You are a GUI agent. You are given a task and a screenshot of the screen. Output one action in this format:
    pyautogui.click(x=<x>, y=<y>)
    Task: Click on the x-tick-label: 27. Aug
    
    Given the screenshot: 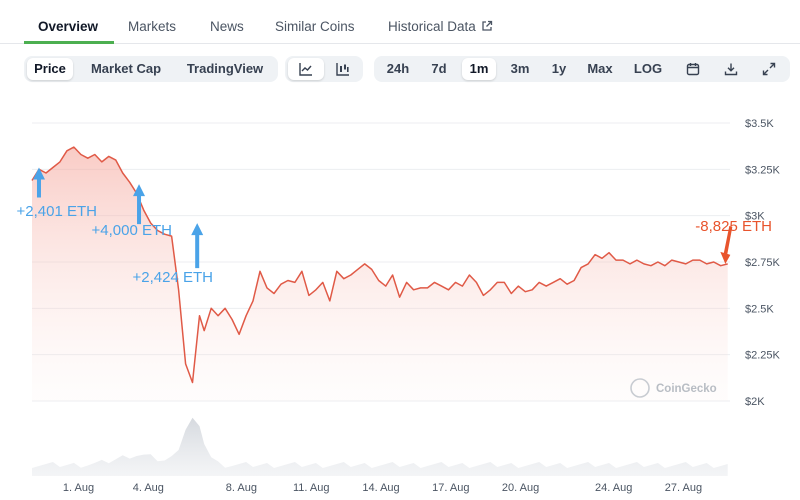 What is the action you would take?
    pyautogui.click(x=683, y=488)
    